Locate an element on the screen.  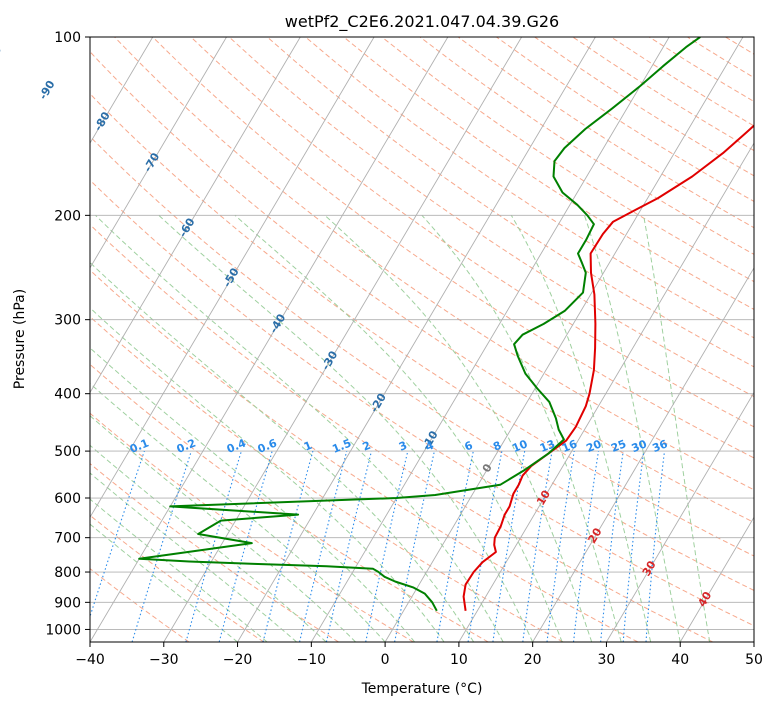
x-tick-label: 30 is located at coordinates (607, 660).